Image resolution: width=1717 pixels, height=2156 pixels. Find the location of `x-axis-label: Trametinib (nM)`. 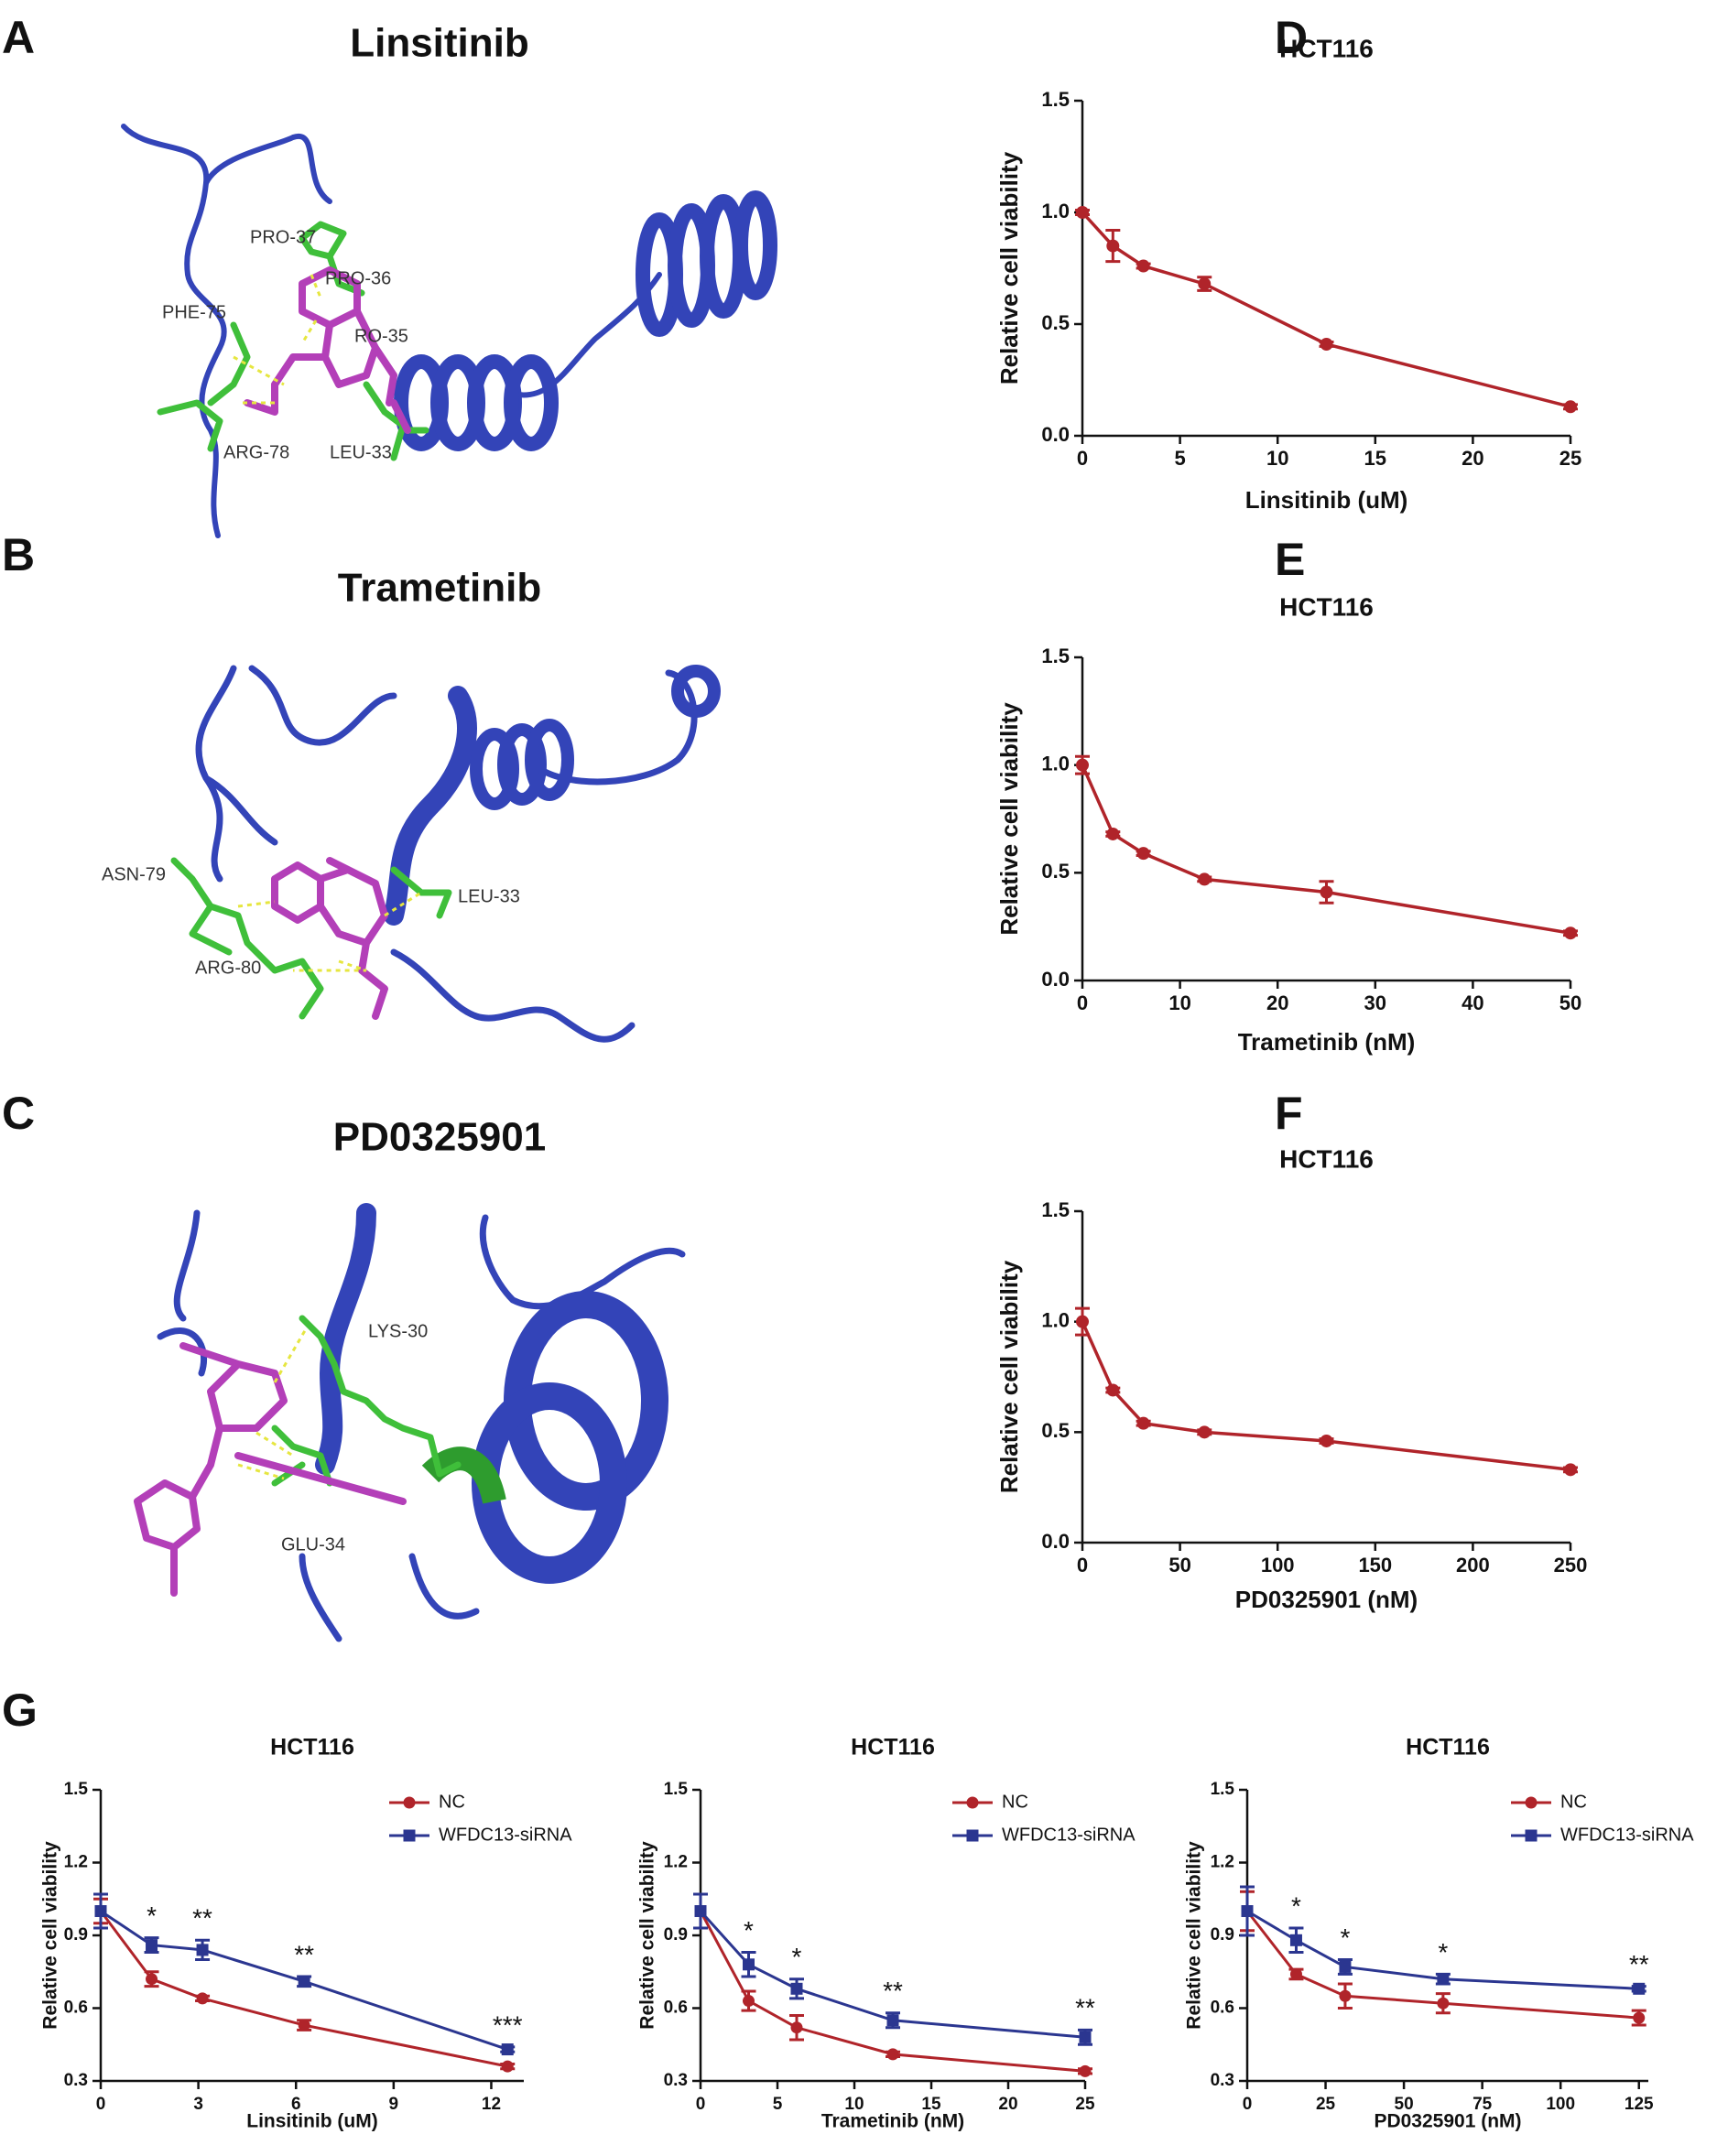

x-axis-label: Trametinib (nM) is located at coordinates (892, 2121).